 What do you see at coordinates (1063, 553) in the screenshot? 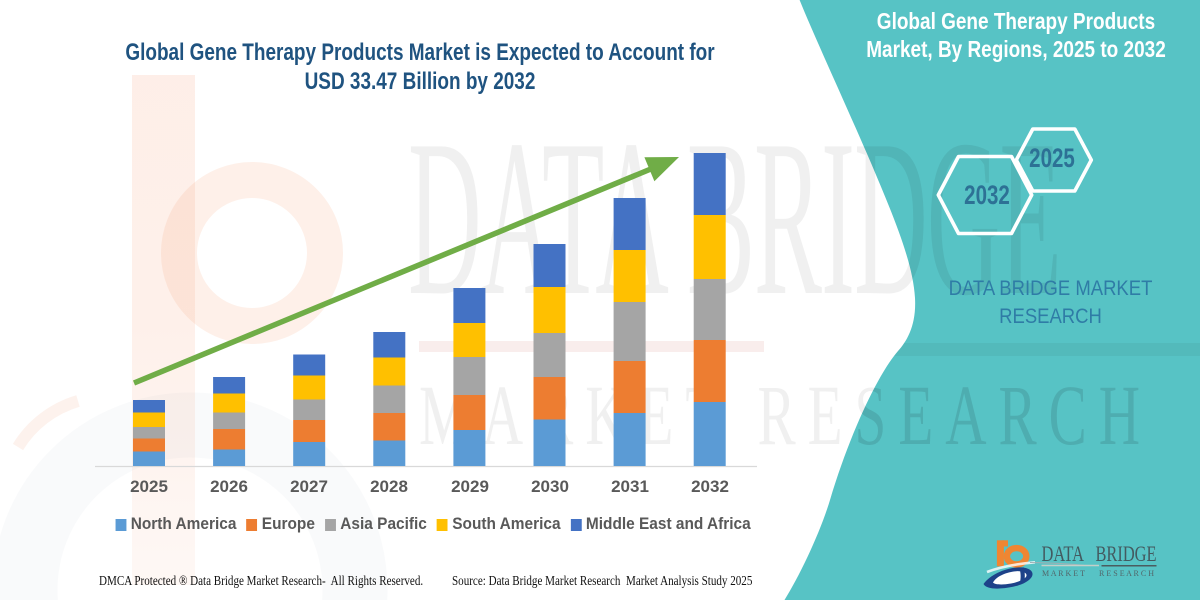
I see `svg-text: DATA` at bounding box center [1063, 553].